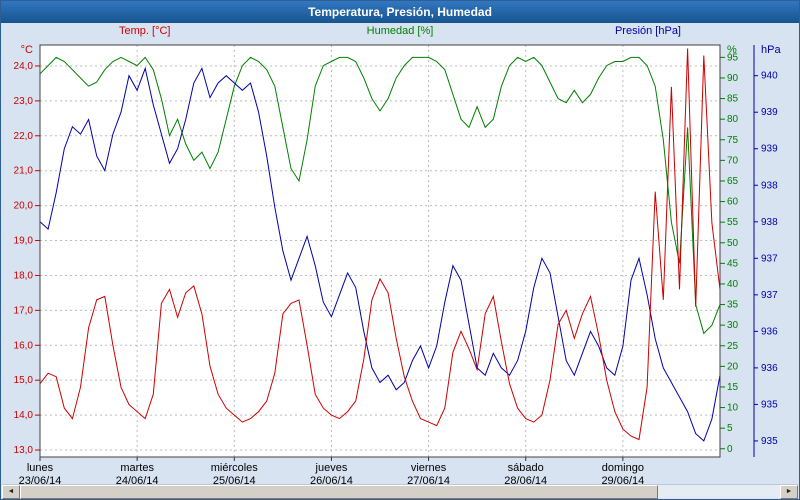 The width and height of the screenshot is (800, 500). I want to click on day-label: lunes, so click(40, 468).